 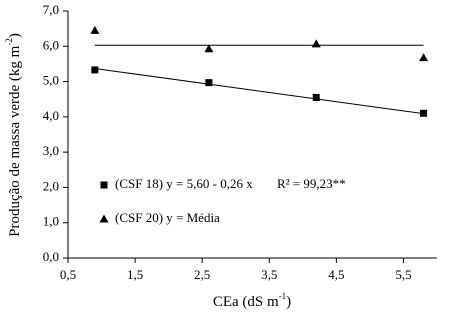 I want to click on legend-label: (CSF 20) y = Média, so click(x=167, y=217).